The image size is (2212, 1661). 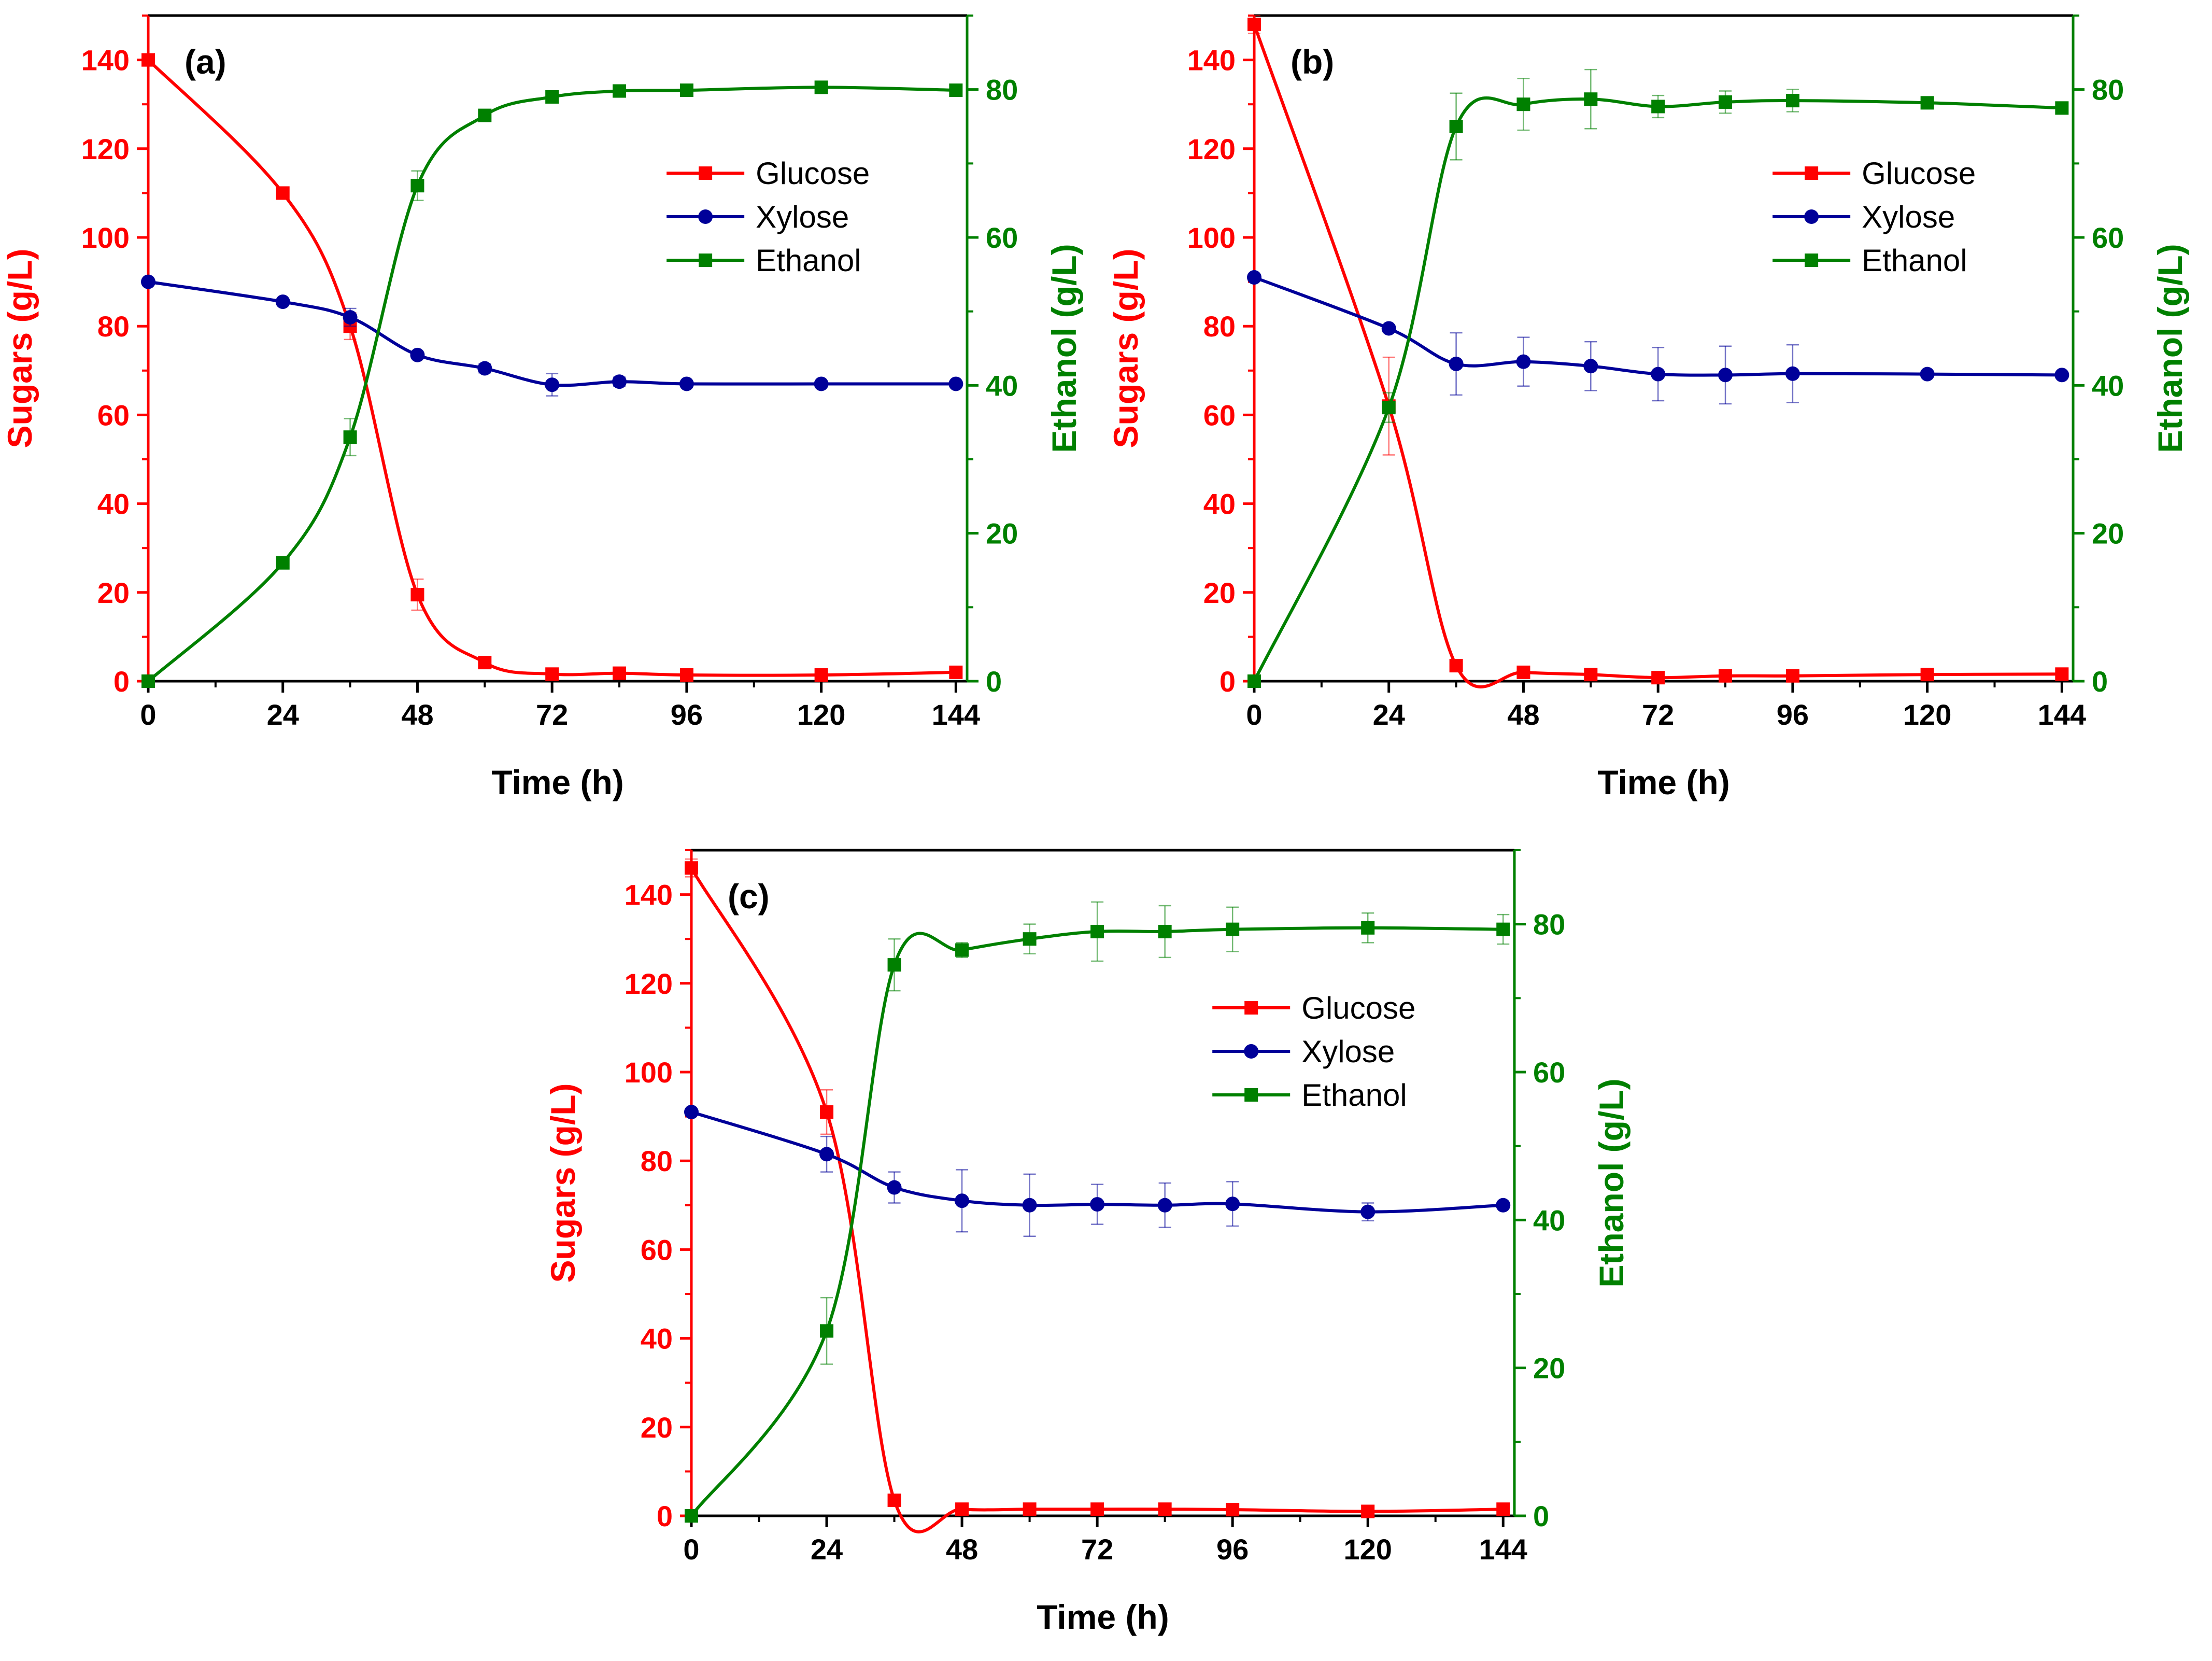 What do you see at coordinates (649, 983) in the screenshot?
I see `left-y-tick-label: 120` at bounding box center [649, 983].